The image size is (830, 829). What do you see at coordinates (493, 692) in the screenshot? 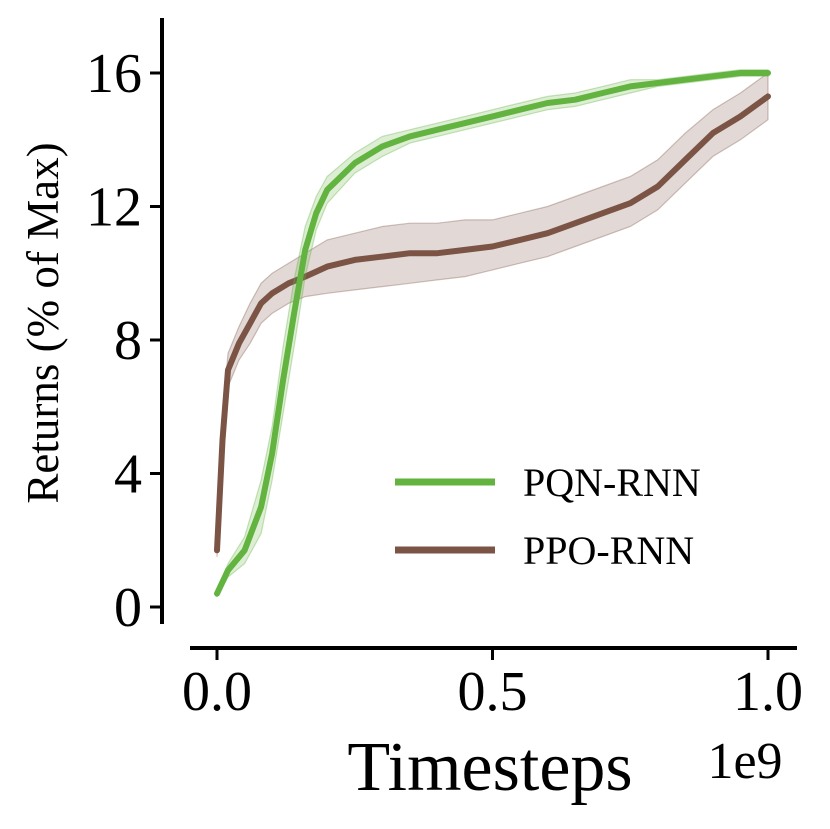
I see `x-tick-label: 0.5` at bounding box center [493, 692].